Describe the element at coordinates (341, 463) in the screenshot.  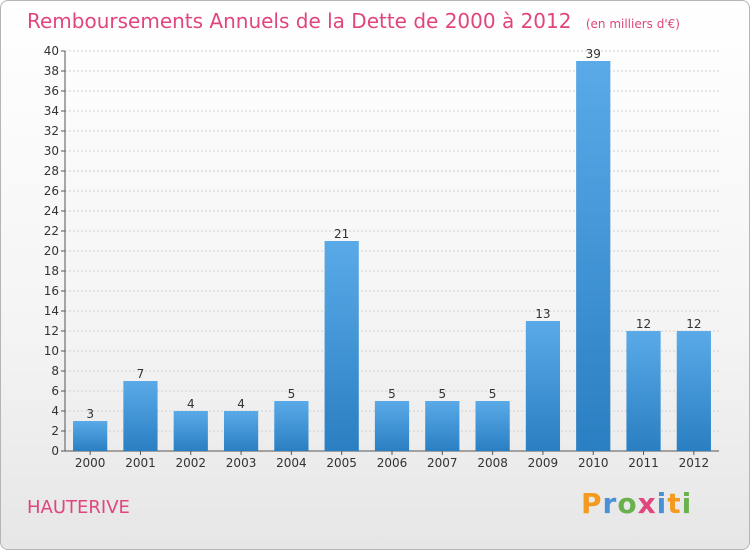
I see `x-tick-label: 2005` at that location.